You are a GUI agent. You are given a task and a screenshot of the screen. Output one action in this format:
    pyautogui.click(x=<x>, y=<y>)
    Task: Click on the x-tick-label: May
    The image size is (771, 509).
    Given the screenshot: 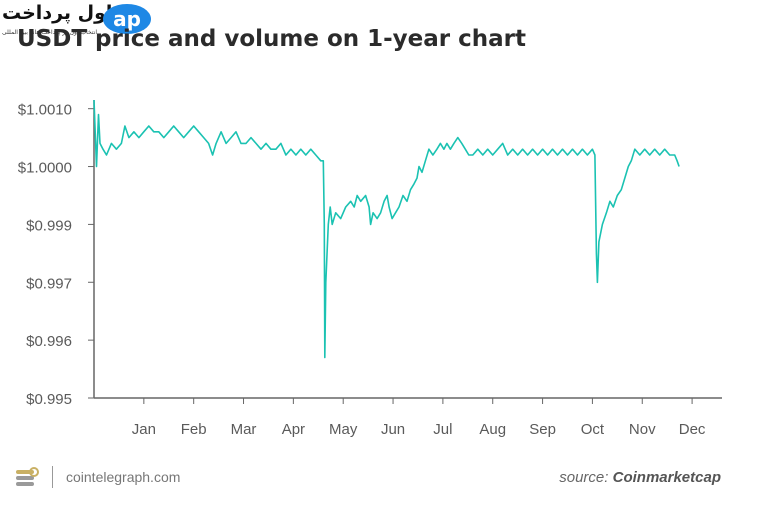 What is the action you would take?
    pyautogui.click(x=343, y=429)
    